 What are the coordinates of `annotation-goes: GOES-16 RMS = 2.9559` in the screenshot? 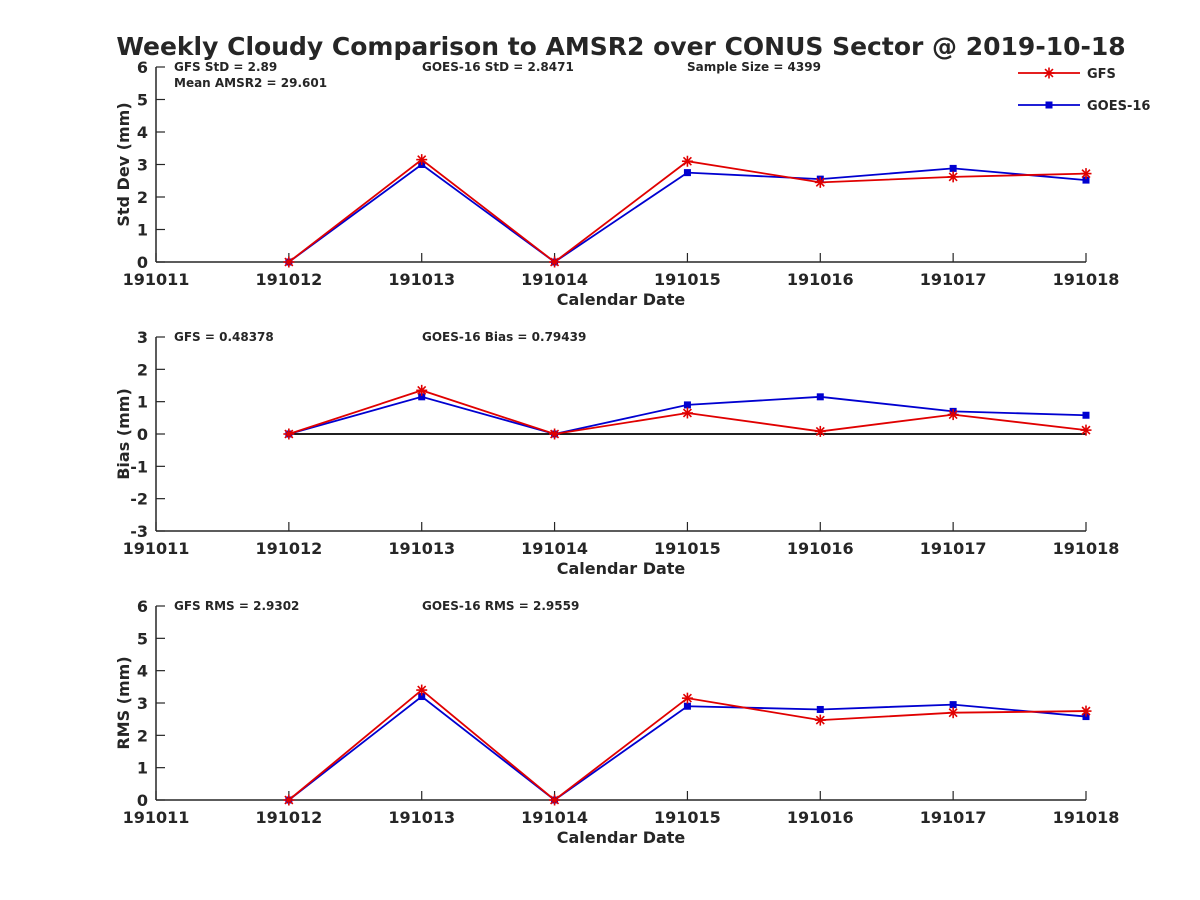 It's located at (500, 606).